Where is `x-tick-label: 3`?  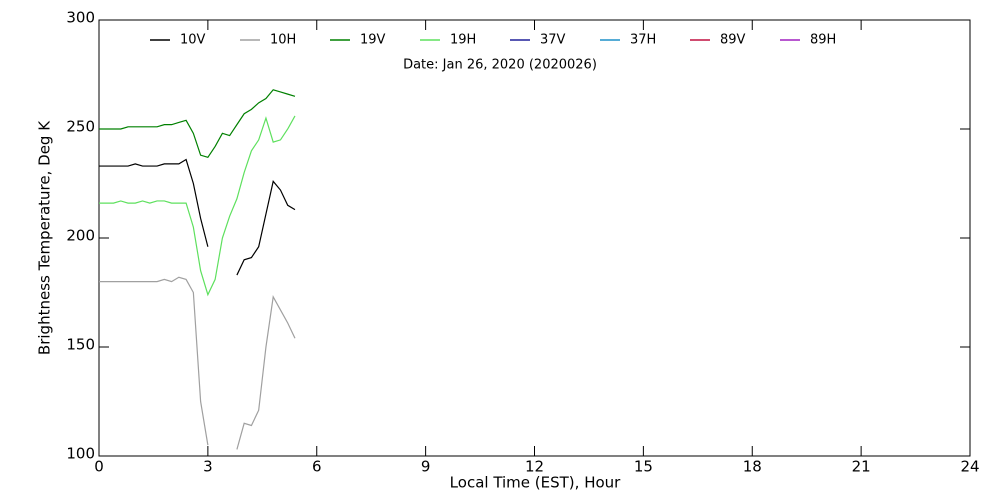 x-tick-label: 3 is located at coordinates (208, 467).